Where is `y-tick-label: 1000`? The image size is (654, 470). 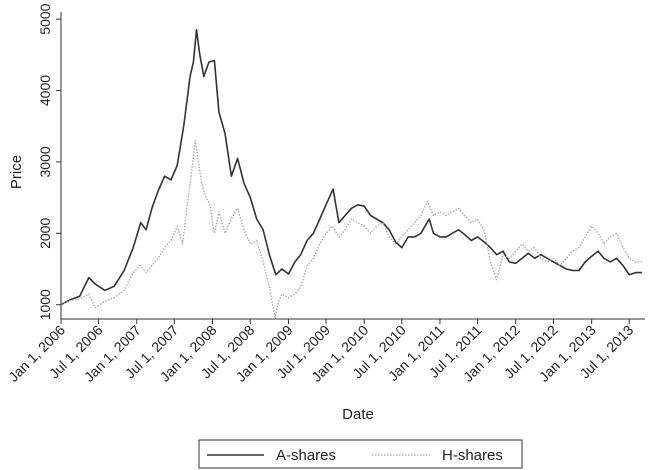
y-tick-label: 1000 is located at coordinates (45, 304).